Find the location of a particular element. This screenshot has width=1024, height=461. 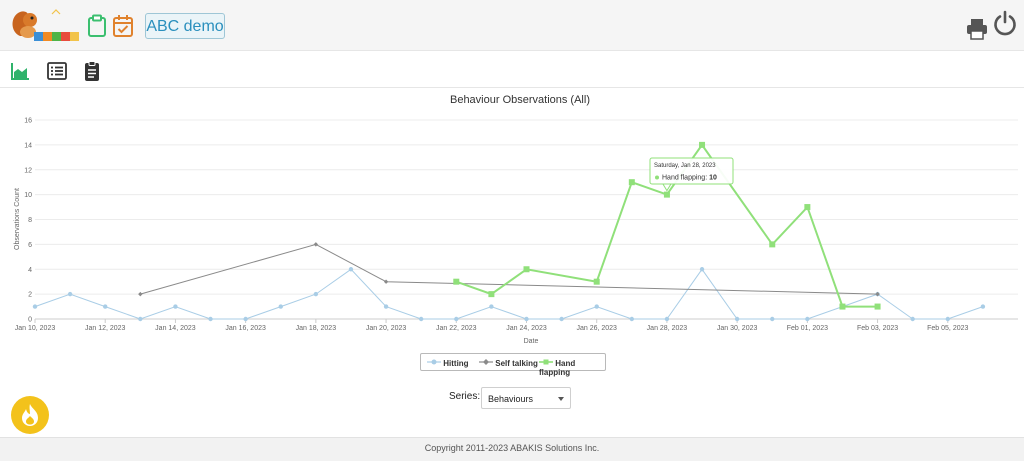

x-tick-label: Jan 14, 2023 is located at coordinates (175, 328).